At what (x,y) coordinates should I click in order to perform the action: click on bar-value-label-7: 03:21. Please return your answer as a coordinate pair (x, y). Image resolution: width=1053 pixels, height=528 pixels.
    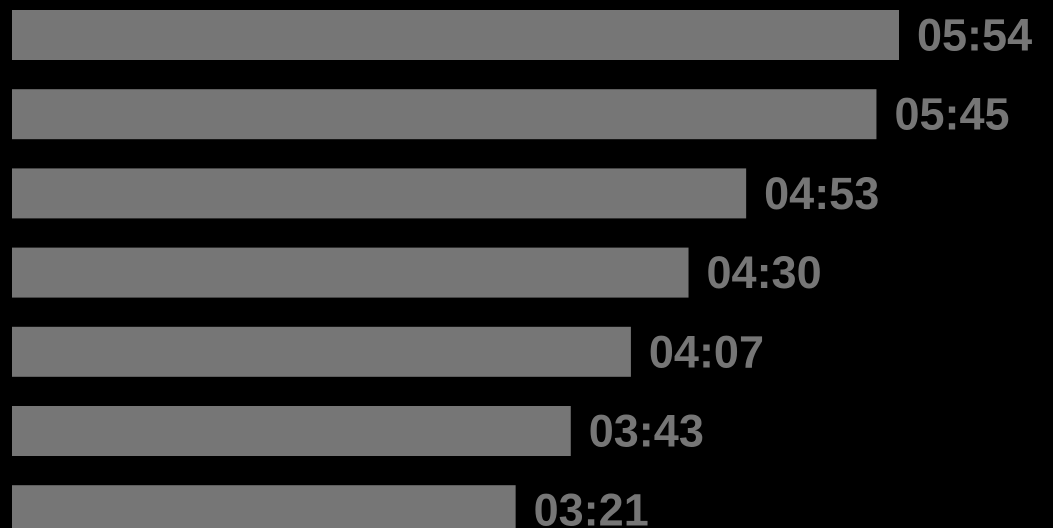
    Looking at the image, I should click on (591, 506).